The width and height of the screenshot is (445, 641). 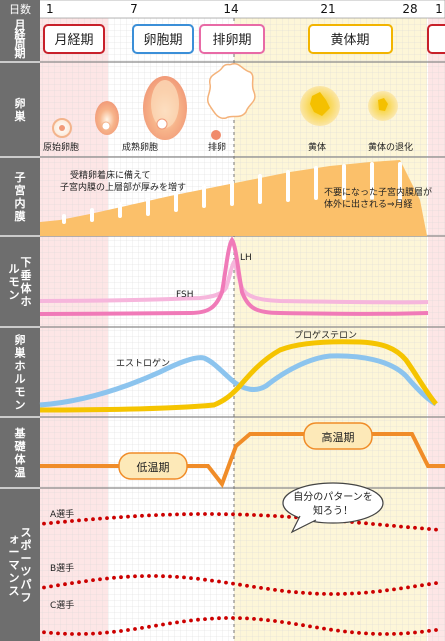 What do you see at coordinates (234, 282) in the screenshot?
I see `fsh-curve` at bounding box center [234, 282].